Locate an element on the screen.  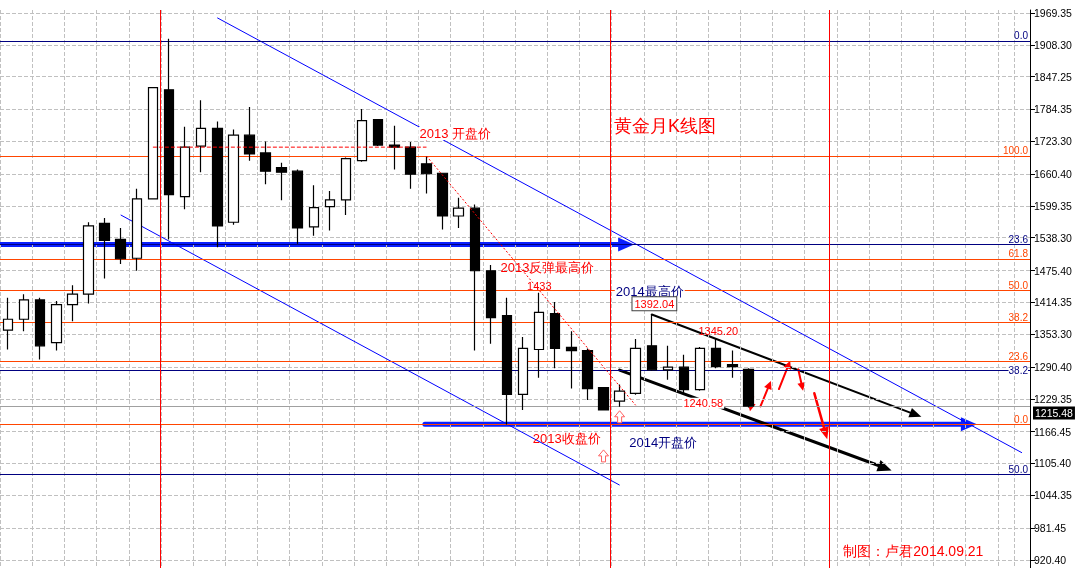
annotation: 2014开盘价 is located at coordinates (663, 442).